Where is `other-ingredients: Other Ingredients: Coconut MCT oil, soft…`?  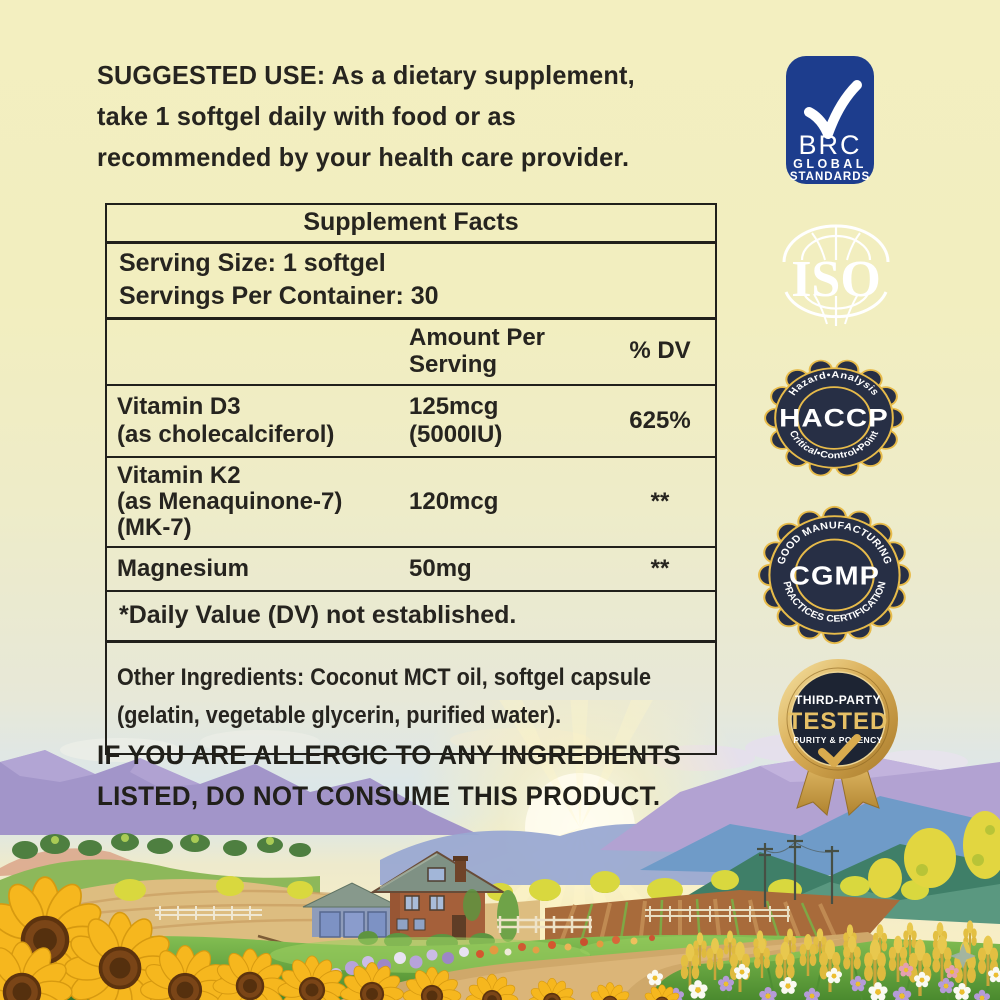 other-ingredients: Other Ingredients: Coconut MCT oil, soft… is located at coordinates (411, 696).